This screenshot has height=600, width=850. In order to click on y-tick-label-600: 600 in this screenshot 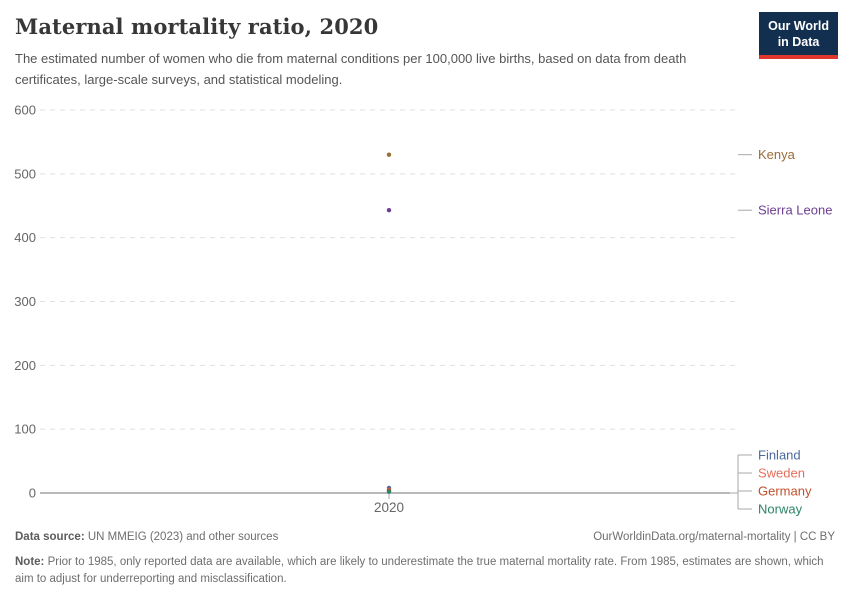, I will do `click(25, 110)`.